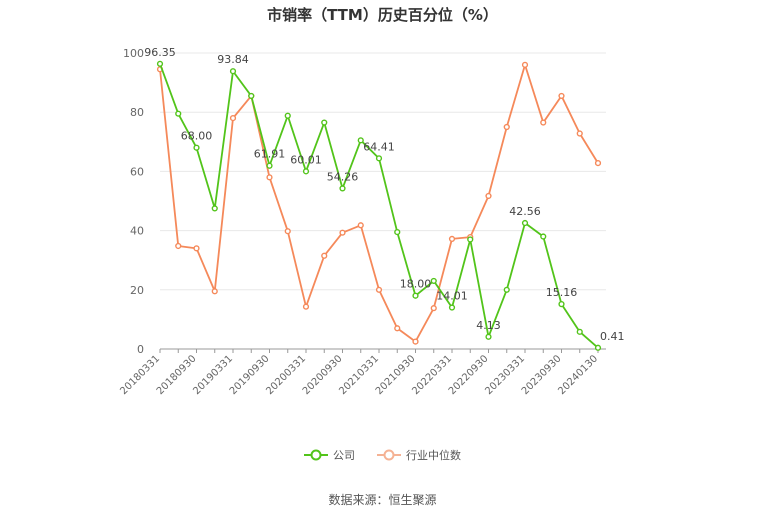 Image resolution: width=765 pixels, height=517 pixels. What do you see at coordinates (389, 455) in the screenshot?
I see `legend-marker-industry-icon` at bounding box center [389, 455].